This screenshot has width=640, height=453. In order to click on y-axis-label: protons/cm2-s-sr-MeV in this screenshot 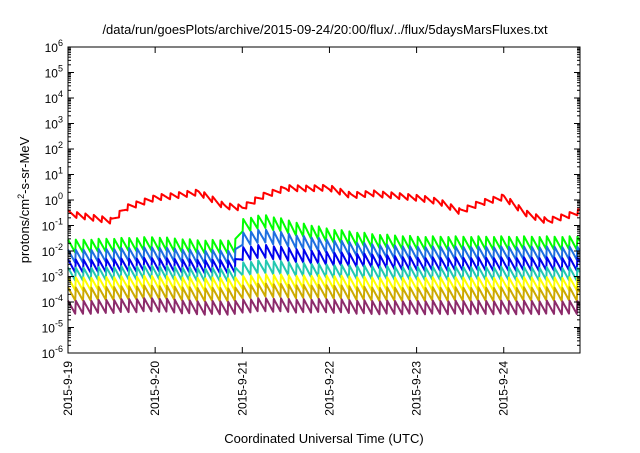, I will do `click(24, 199)`.